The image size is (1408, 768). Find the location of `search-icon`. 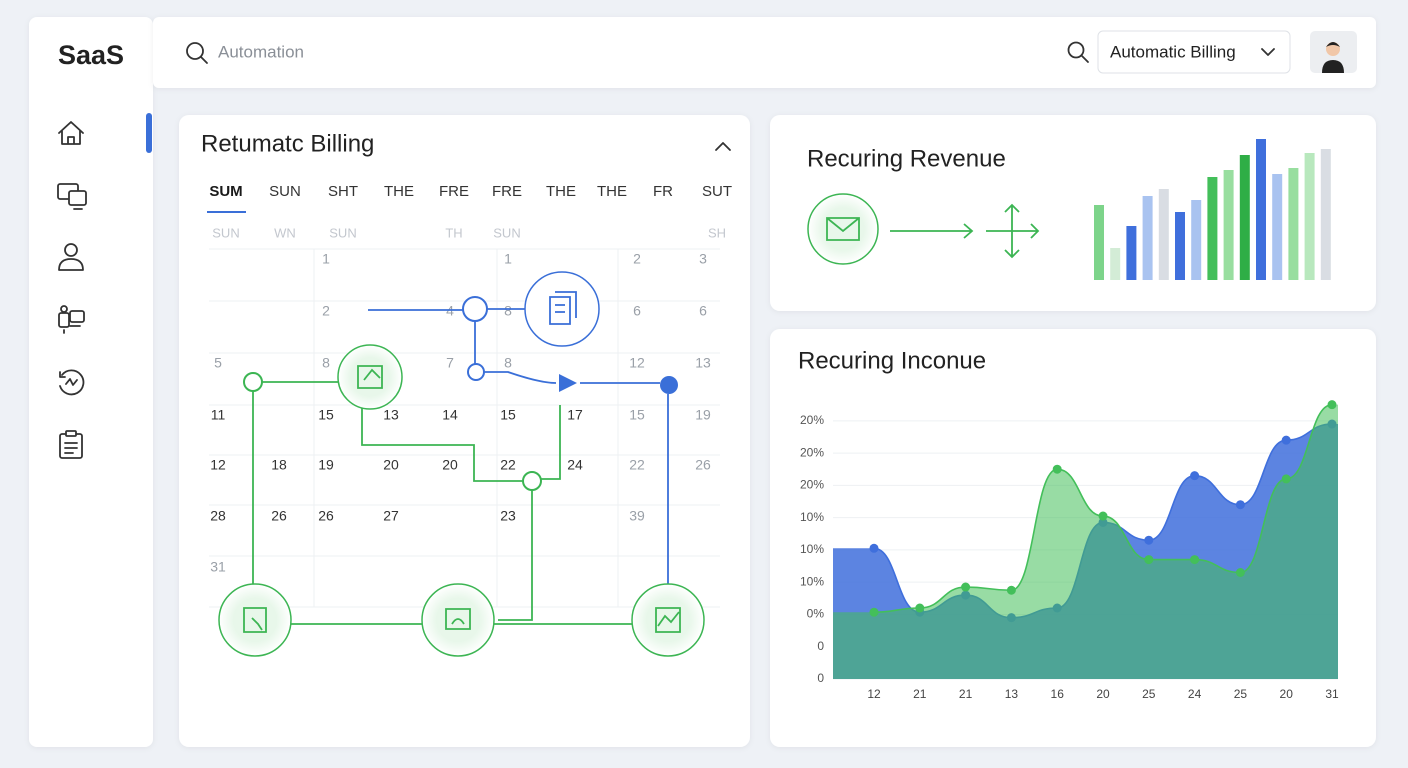

search-icon is located at coordinates (197, 53).